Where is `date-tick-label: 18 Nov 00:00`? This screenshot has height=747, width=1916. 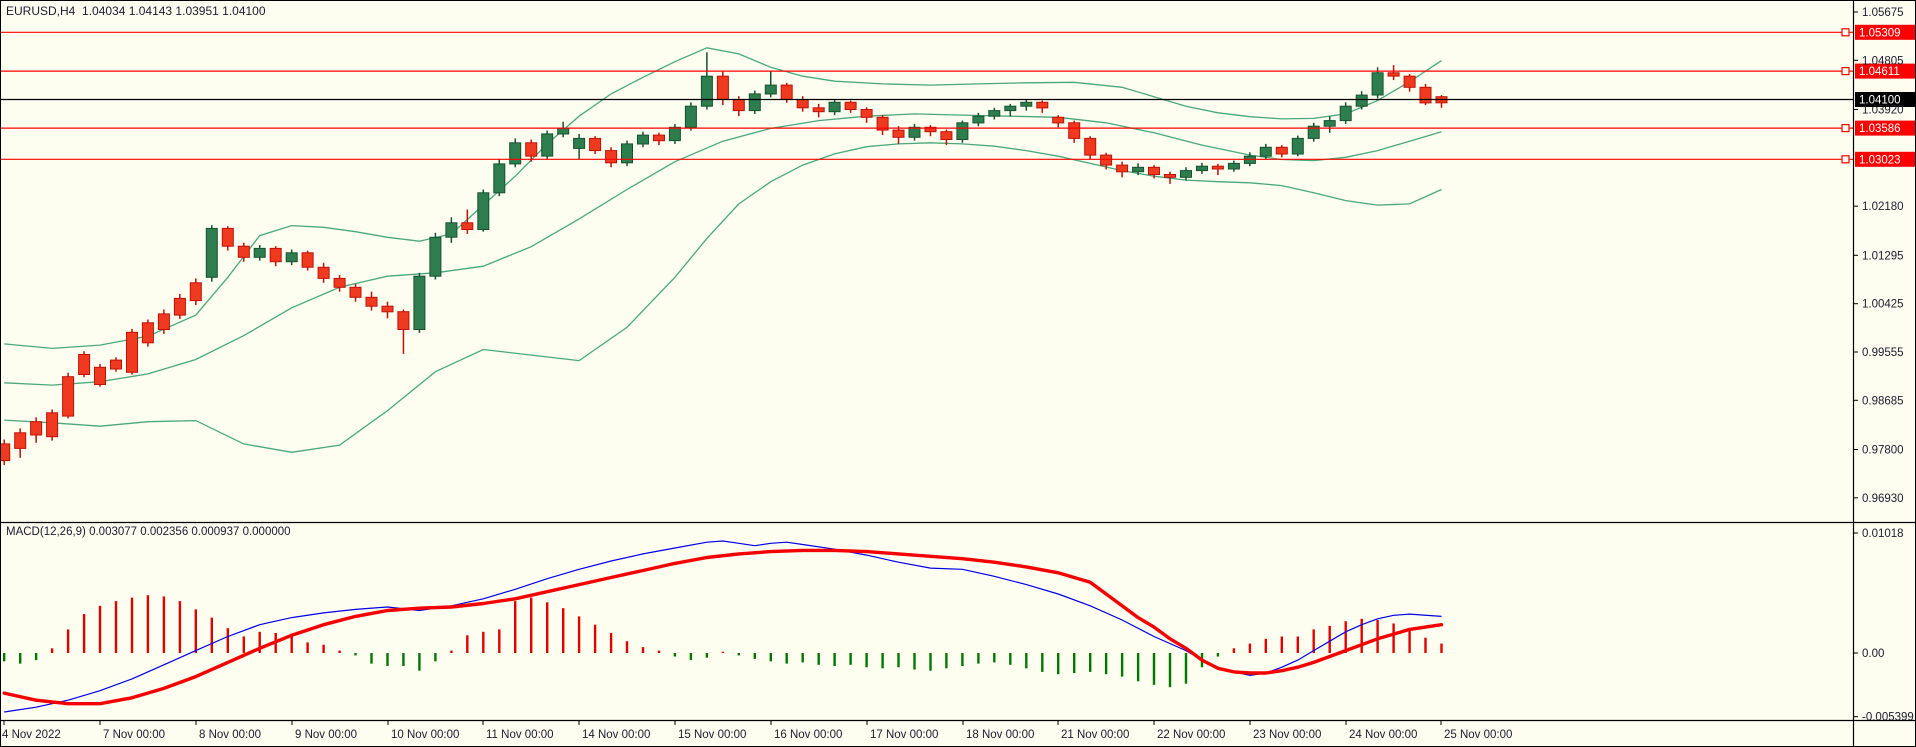 date-tick-label: 18 Nov 00:00 is located at coordinates (1000, 735).